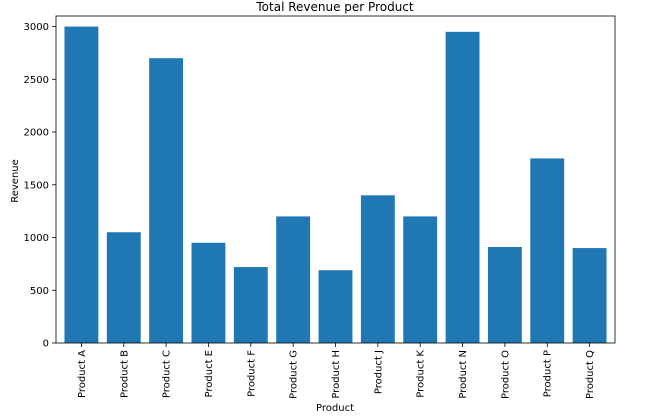 The height and width of the screenshot is (420, 665). I want to click on x-tick-label: Product A, so click(82, 374).